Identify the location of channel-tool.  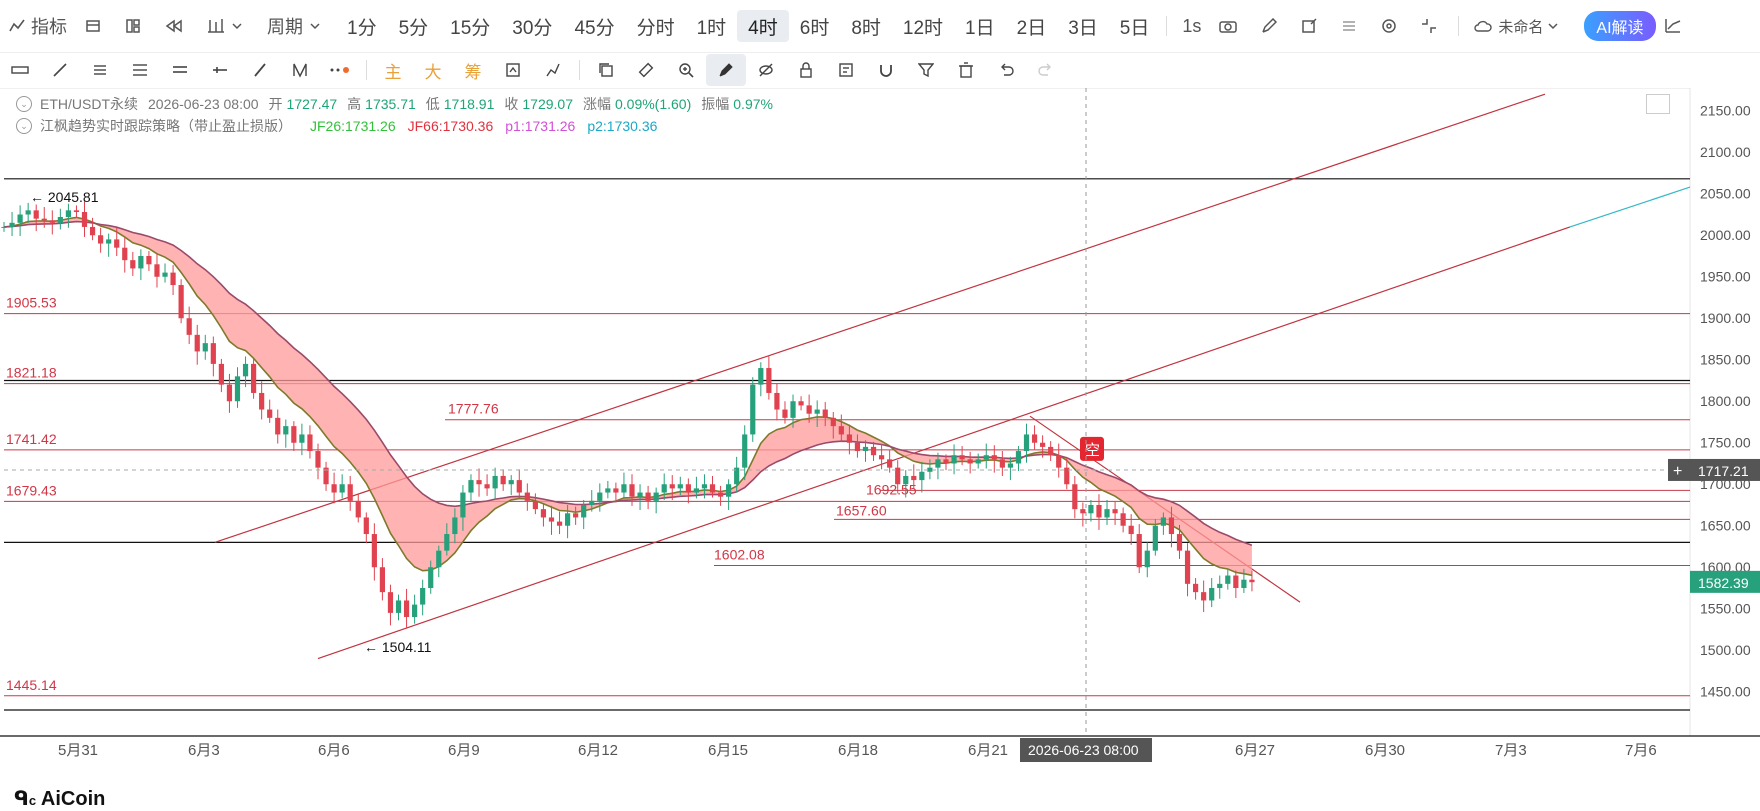
(100, 70).